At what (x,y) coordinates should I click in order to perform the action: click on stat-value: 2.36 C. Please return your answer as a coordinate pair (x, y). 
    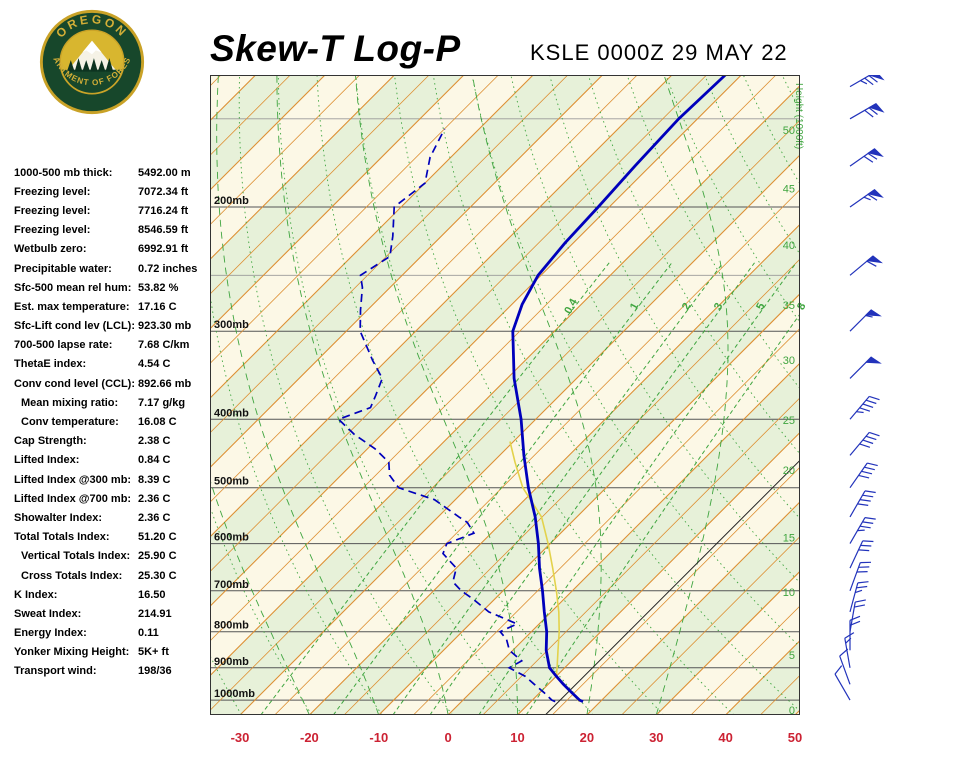
    Looking at the image, I should click on (154, 517).